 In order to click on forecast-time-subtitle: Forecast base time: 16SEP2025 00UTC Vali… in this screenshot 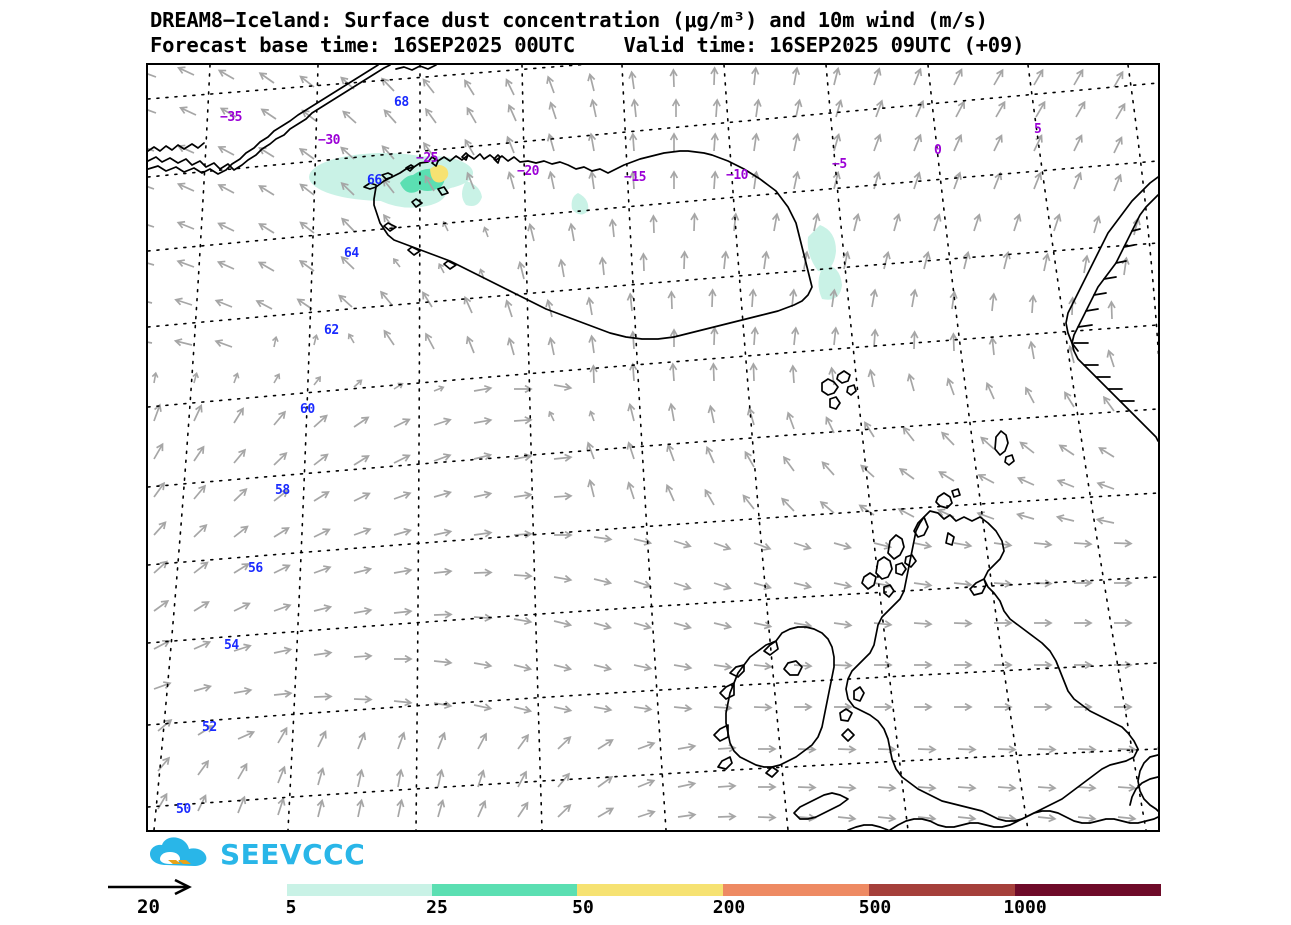, I will do `click(587, 45)`.